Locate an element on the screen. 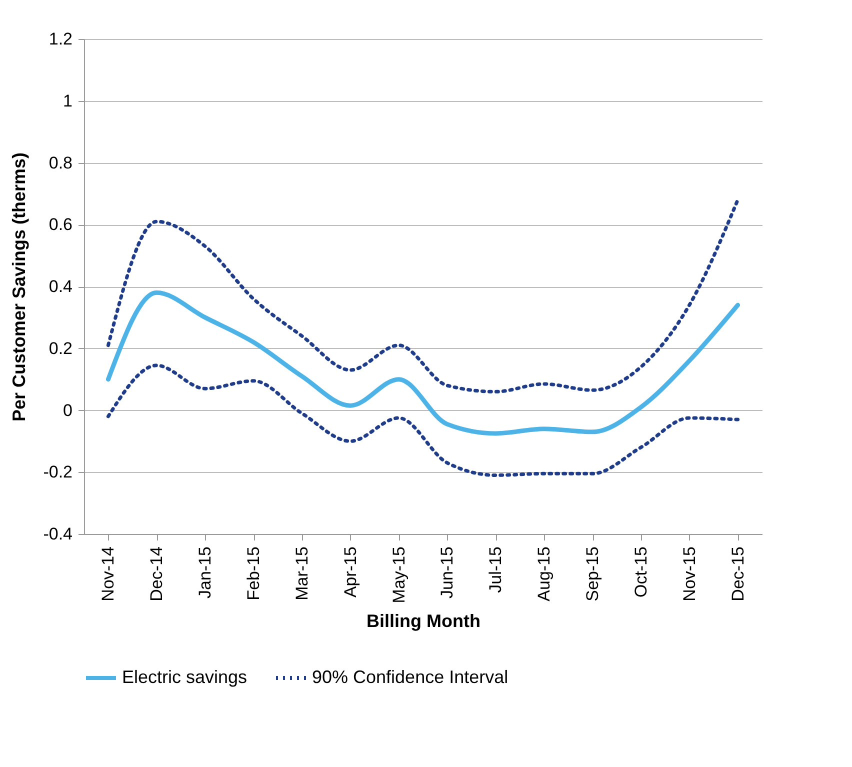 This screenshot has width=852, height=767. x-tick-label: Jun-15 is located at coordinates (447, 572).